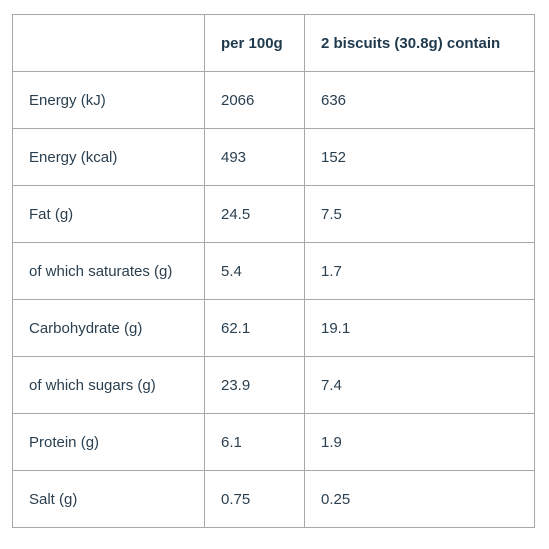 The height and width of the screenshot is (549, 549). I want to click on table-row: Energy (kJ) 2066 636, so click(273, 100).